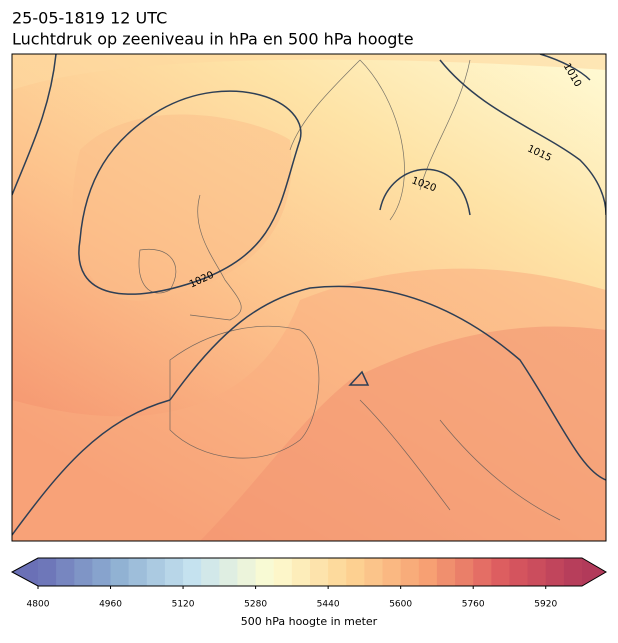  What do you see at coordinates (183, 605) in the screenshot?
I see `colorbar-tick-label: 5120` at bounding box center [183, 605].